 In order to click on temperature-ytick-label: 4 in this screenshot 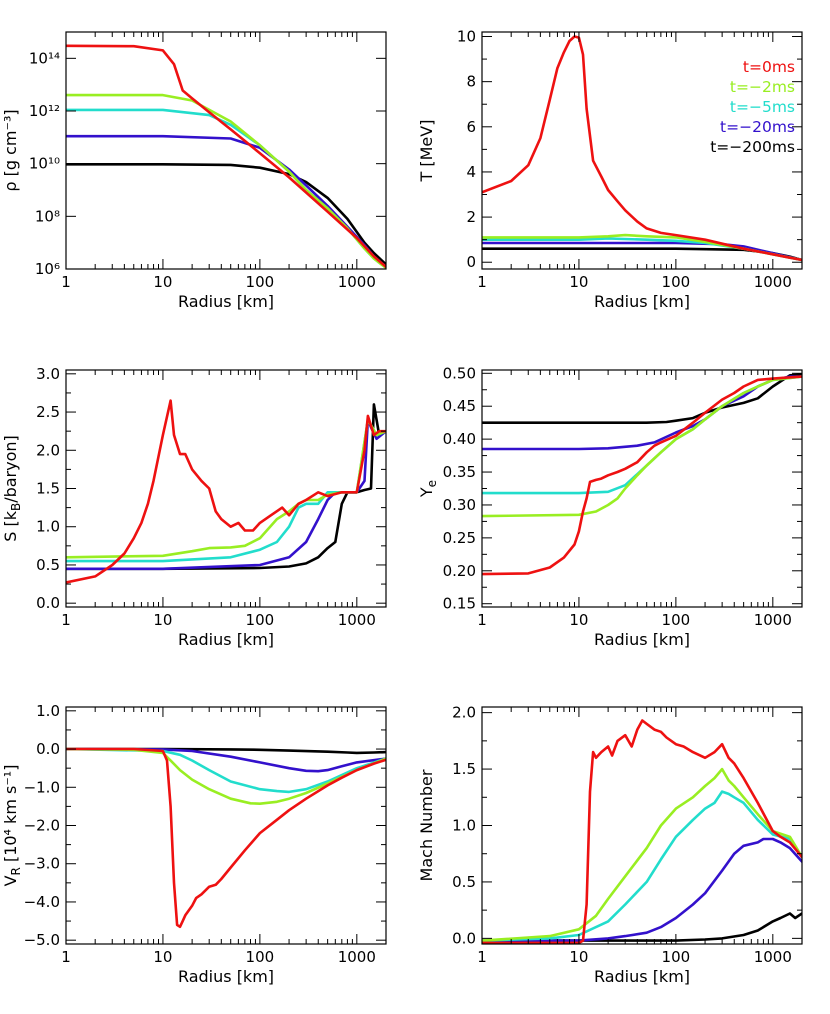, I will do `click(471, 172)`.